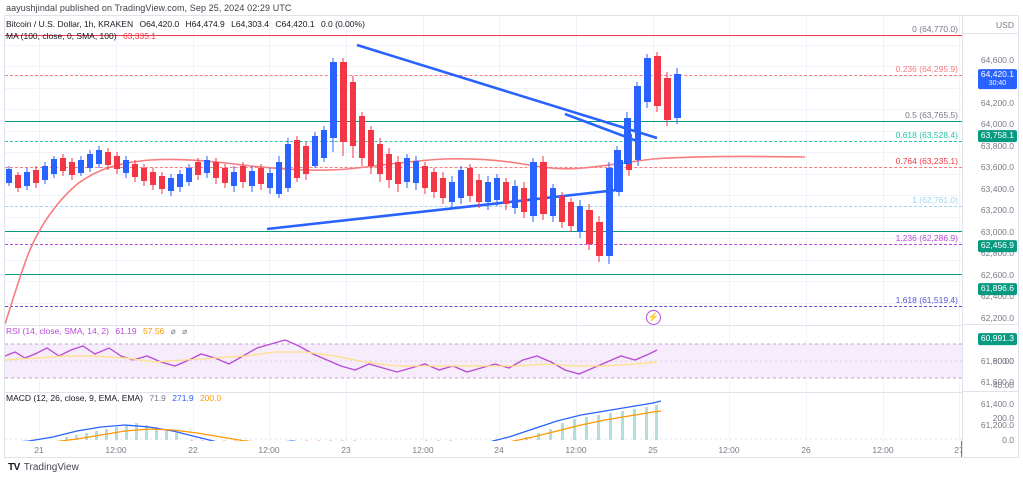 The height and width of the screenshot is (478, 1023). What do you see at coordinates (57, 331) in the screenshot?
I see `rsi-title: RSI (14, close, SMA, 14, 2)` at bounding box center [57, 331].